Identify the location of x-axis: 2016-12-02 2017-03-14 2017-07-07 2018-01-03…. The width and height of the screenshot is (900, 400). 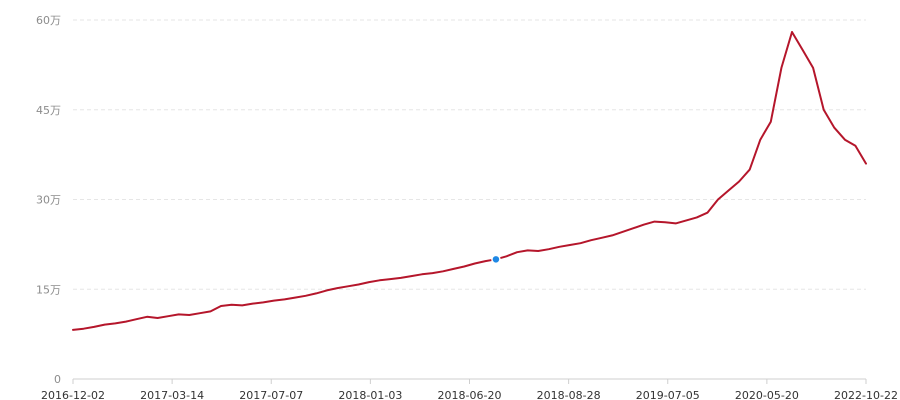
(469, 389).